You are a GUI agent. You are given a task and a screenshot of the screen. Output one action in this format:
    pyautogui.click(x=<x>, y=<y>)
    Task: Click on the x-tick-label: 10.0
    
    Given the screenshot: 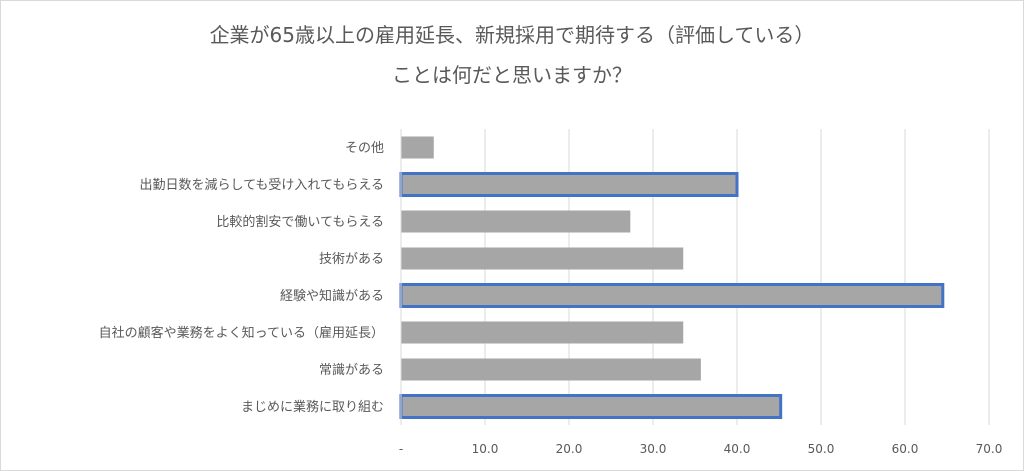 What is the action you would take?
    pyautogui.click(x=485, y=449)
    